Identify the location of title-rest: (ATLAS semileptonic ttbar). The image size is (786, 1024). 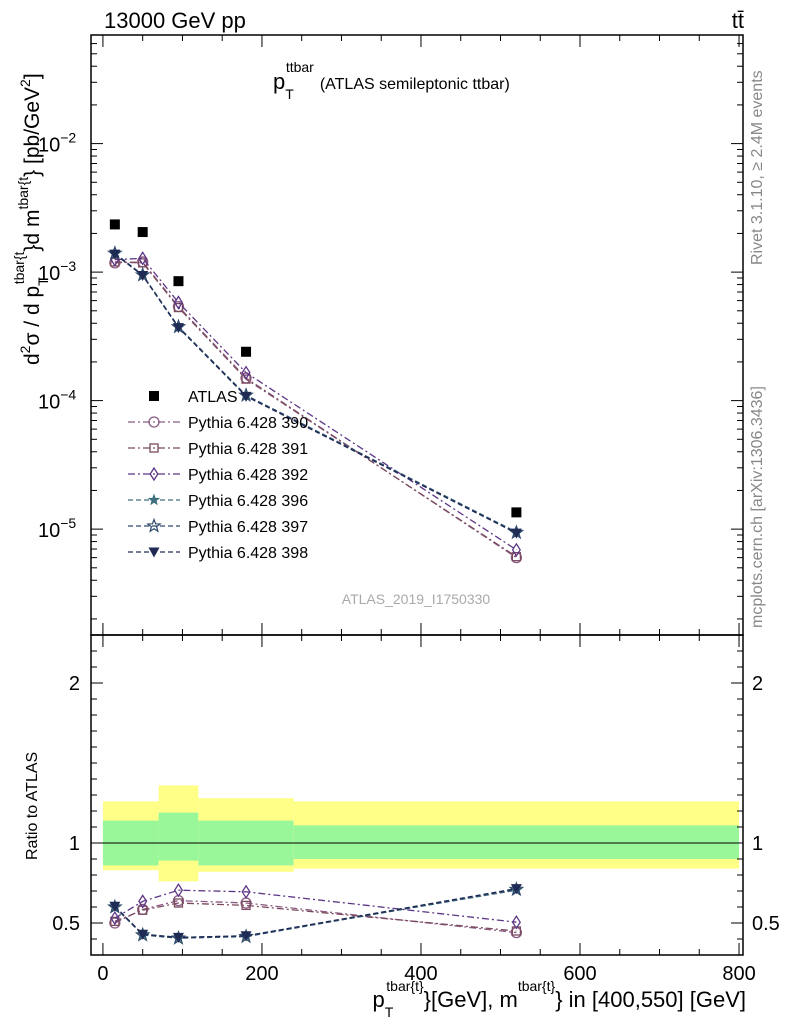
(415, 84).